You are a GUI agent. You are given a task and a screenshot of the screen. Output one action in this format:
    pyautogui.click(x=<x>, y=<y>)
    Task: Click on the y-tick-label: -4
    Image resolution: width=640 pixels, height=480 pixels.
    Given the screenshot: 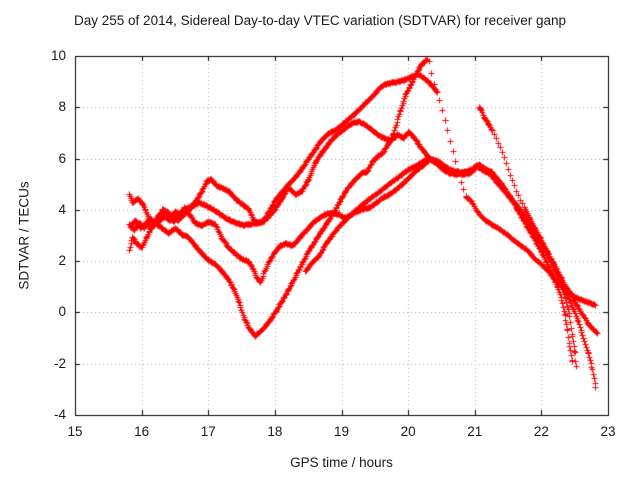 What is the action you would take?
    pyautogui.click(x=59, y=414)
    